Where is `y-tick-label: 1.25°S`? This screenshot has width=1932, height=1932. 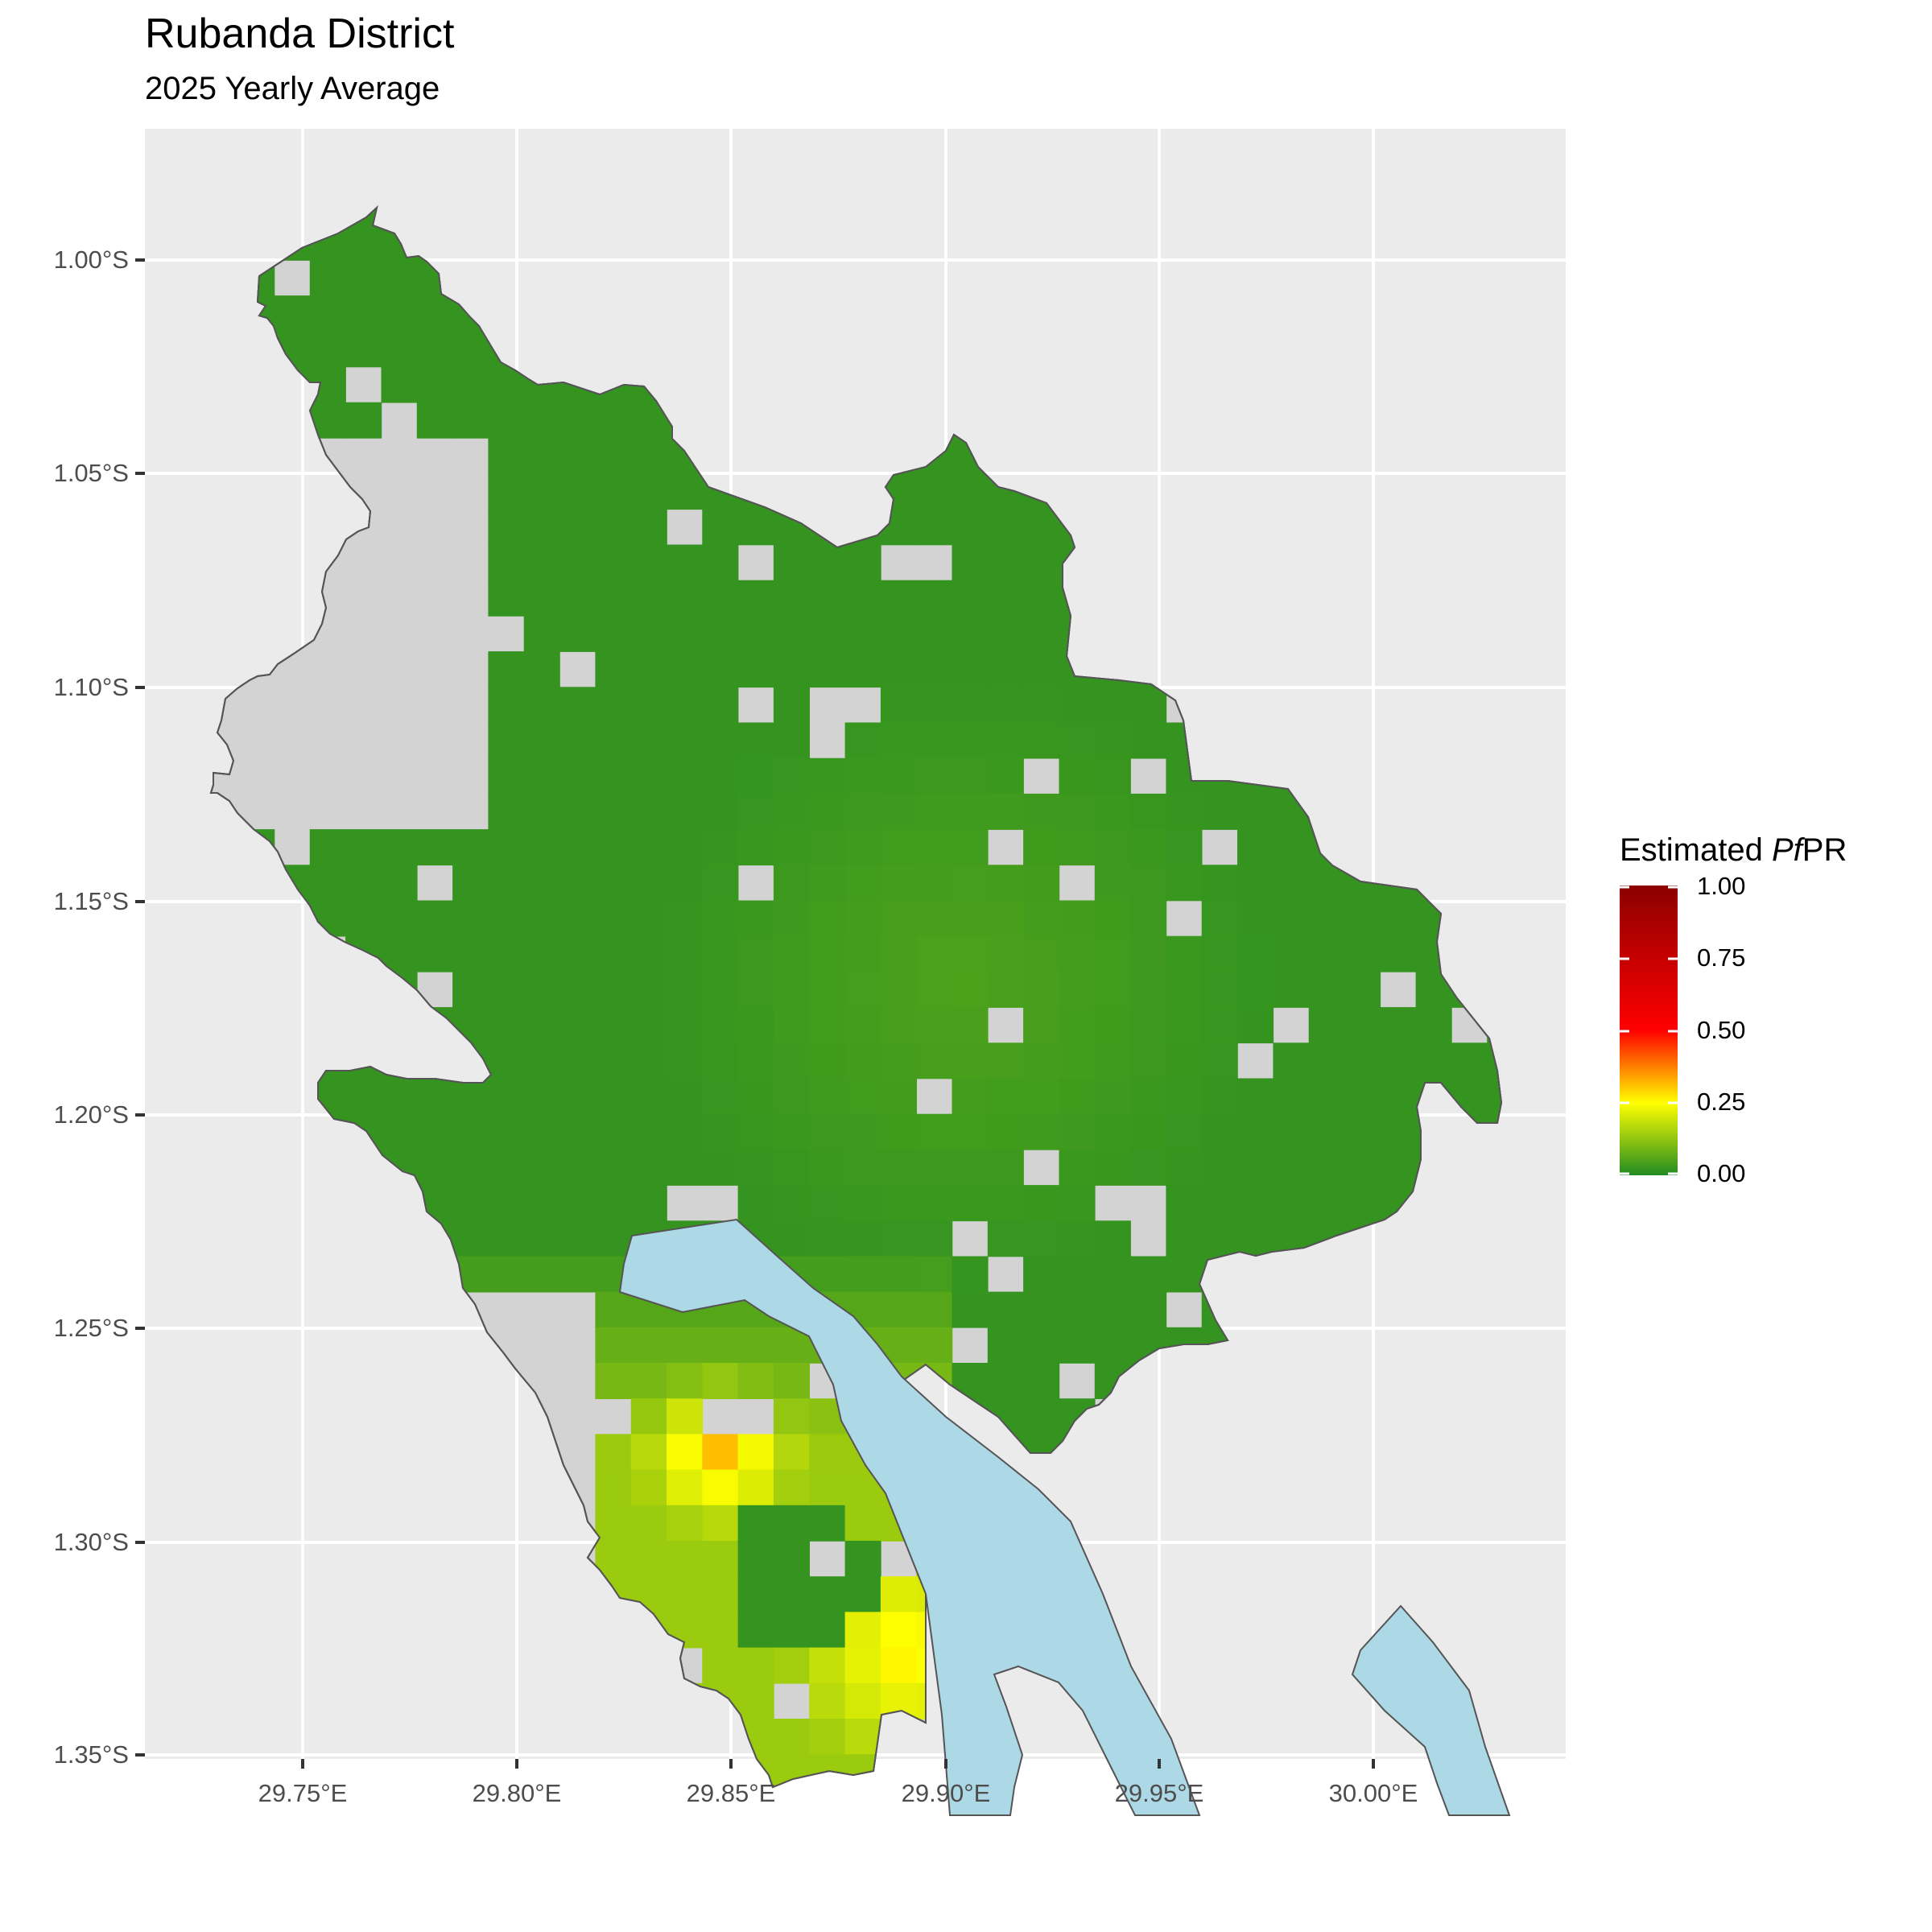
y-tick-label: 1.25°S is located at coordinates (91, 1328).